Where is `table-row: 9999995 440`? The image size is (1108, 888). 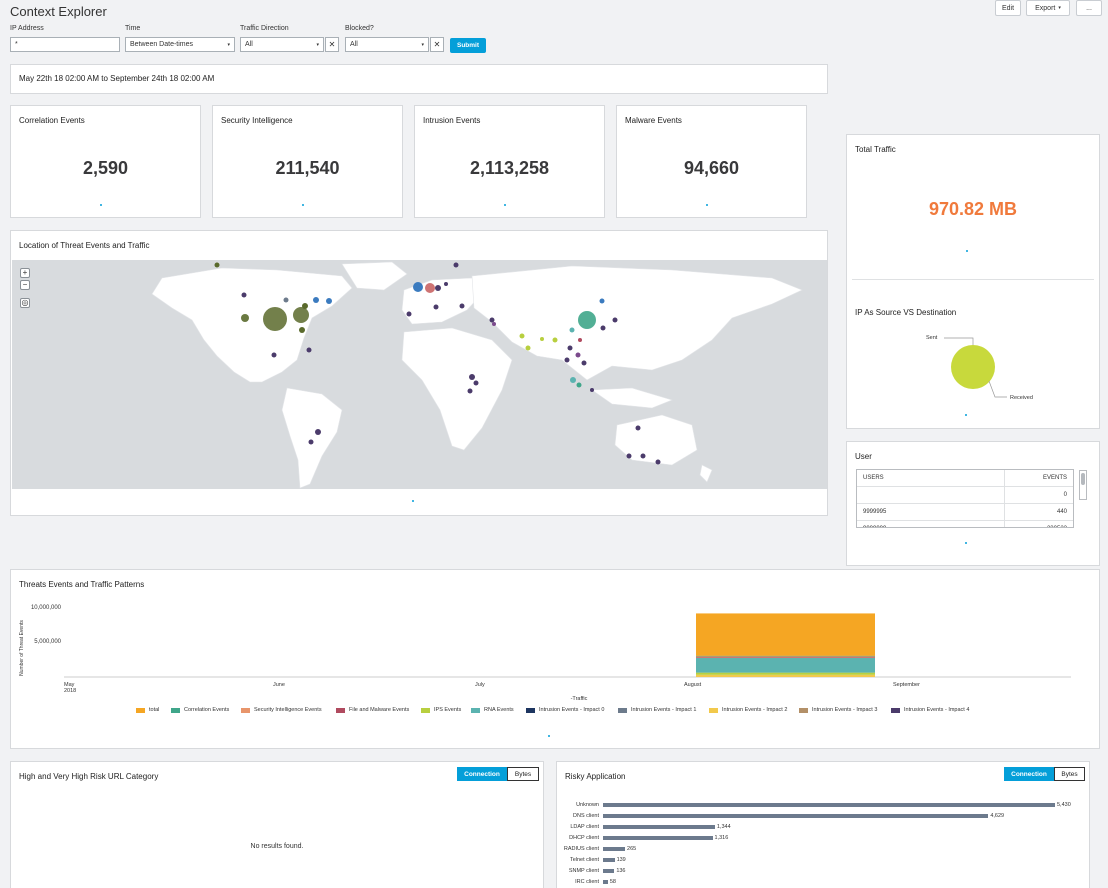
table-row: 9999995 440 is located at coordinates (965, 512).